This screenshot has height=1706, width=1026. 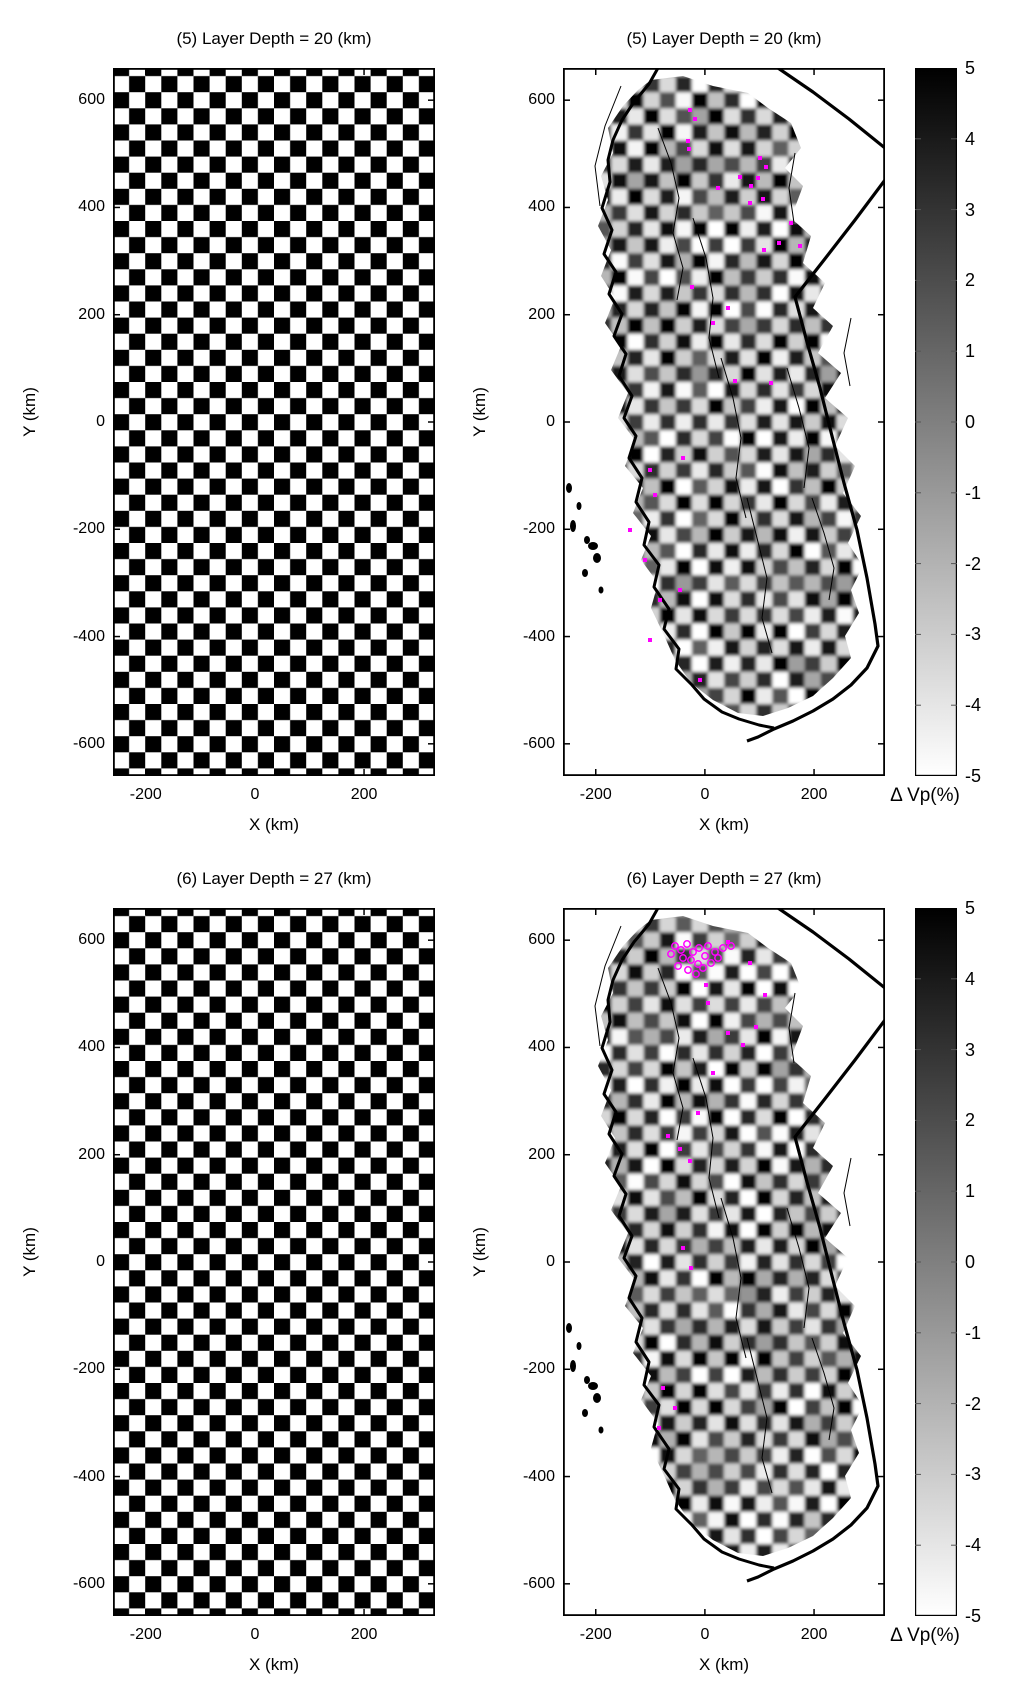 I want to click on event-cluster-rings, so click(x=701, y=959).